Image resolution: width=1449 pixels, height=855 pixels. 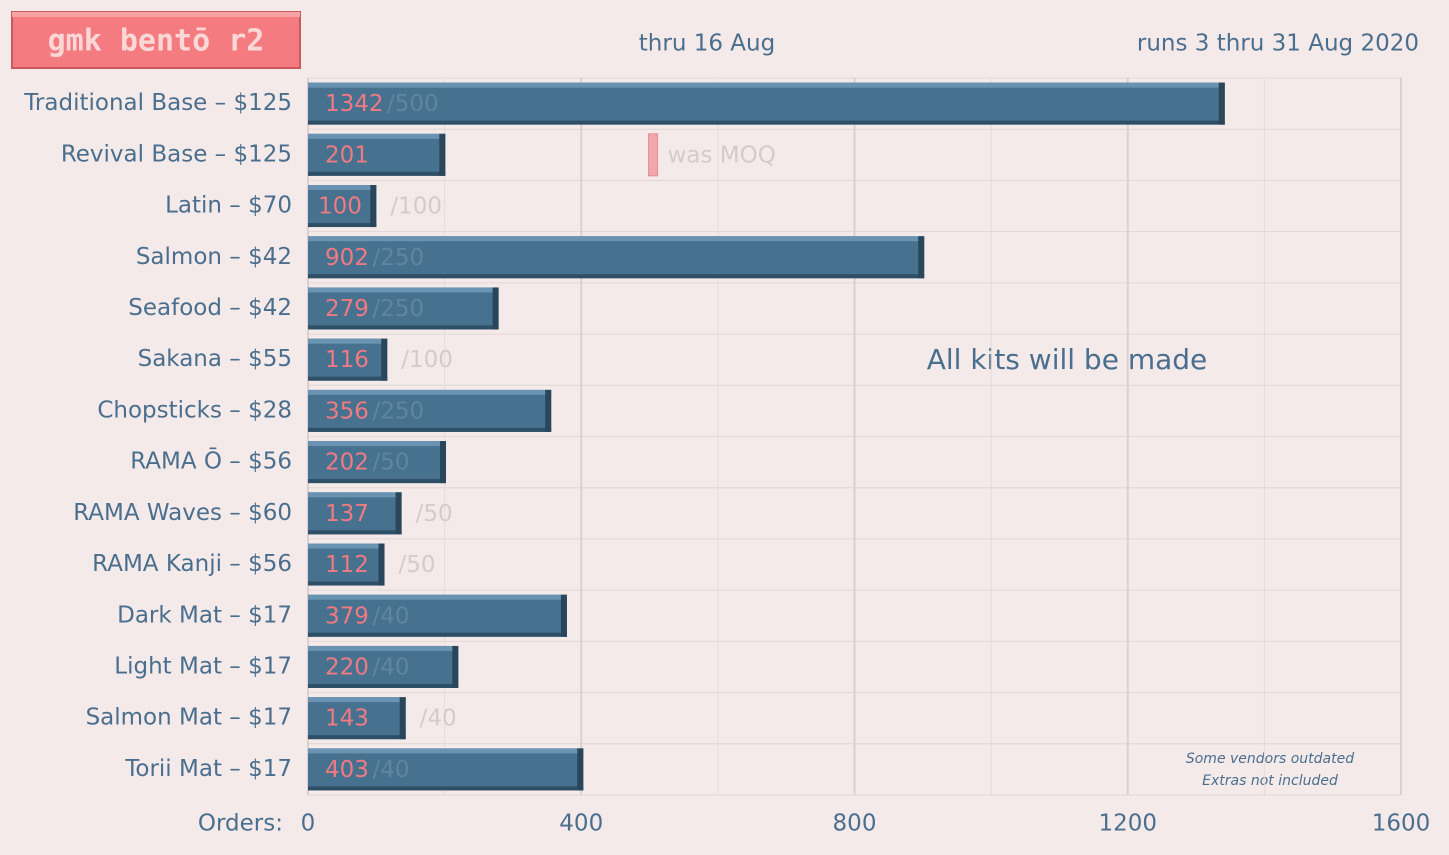 I want to click on value-label: 201, so click(x=347, y=155).